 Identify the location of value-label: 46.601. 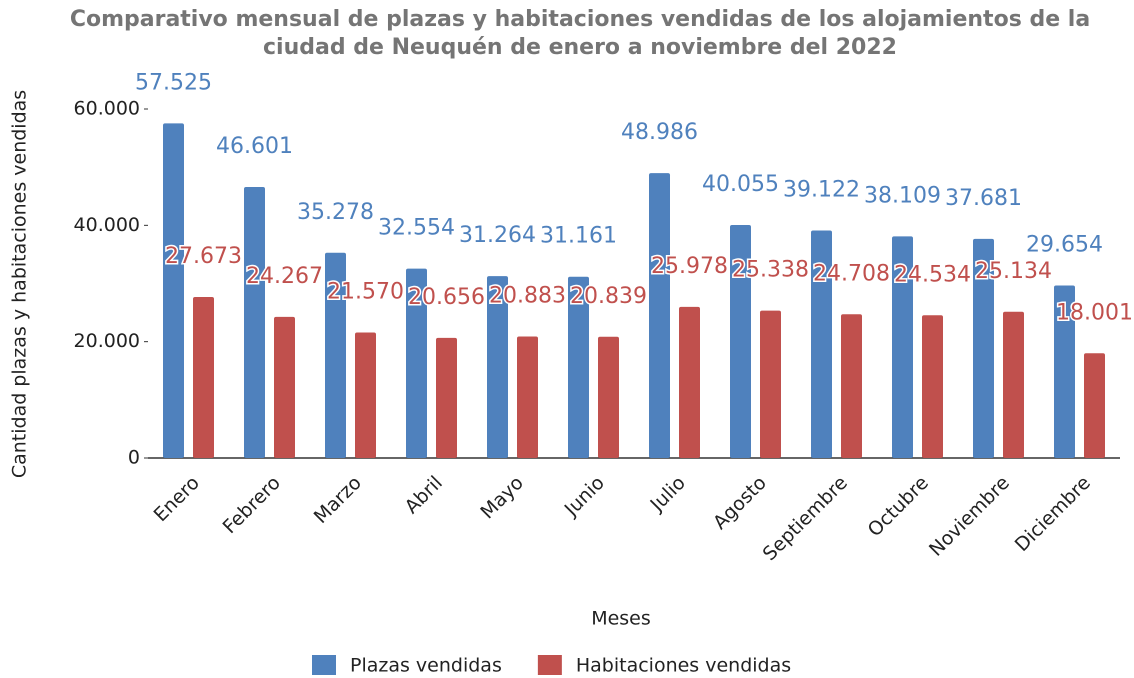
(254, 146).